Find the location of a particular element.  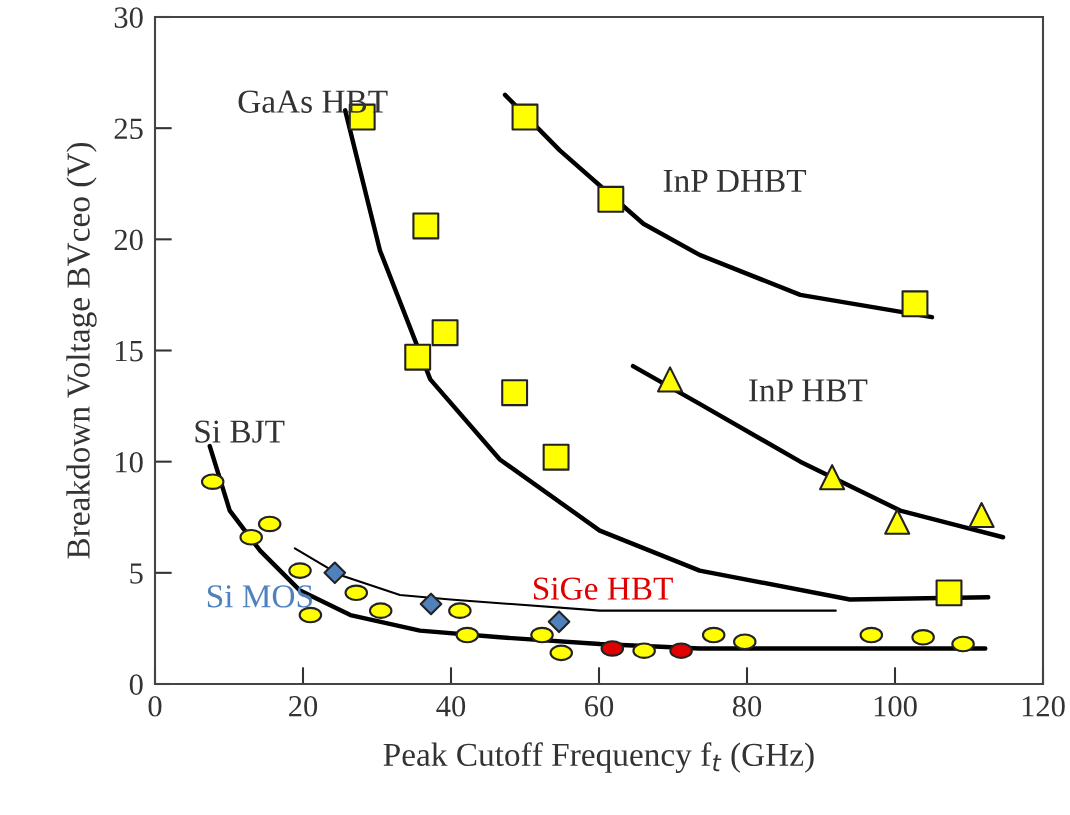

y-tick-label: 5 is located at coordinates (136, 573).